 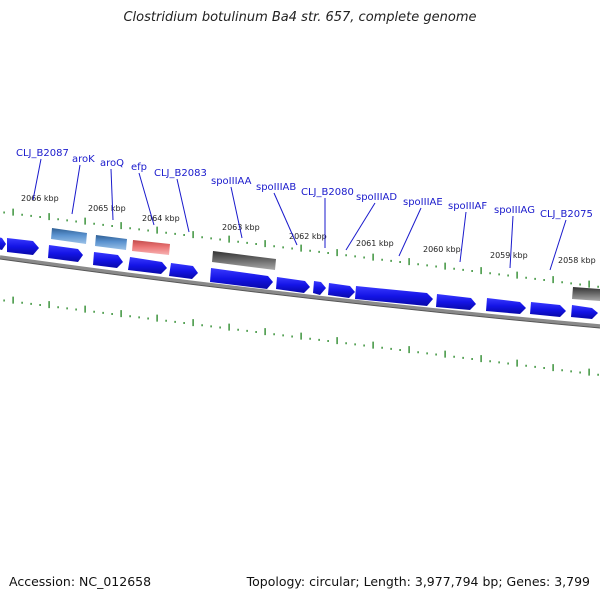 I want to click on gene-label: spoIIIAF, so click(x=467, y=206).